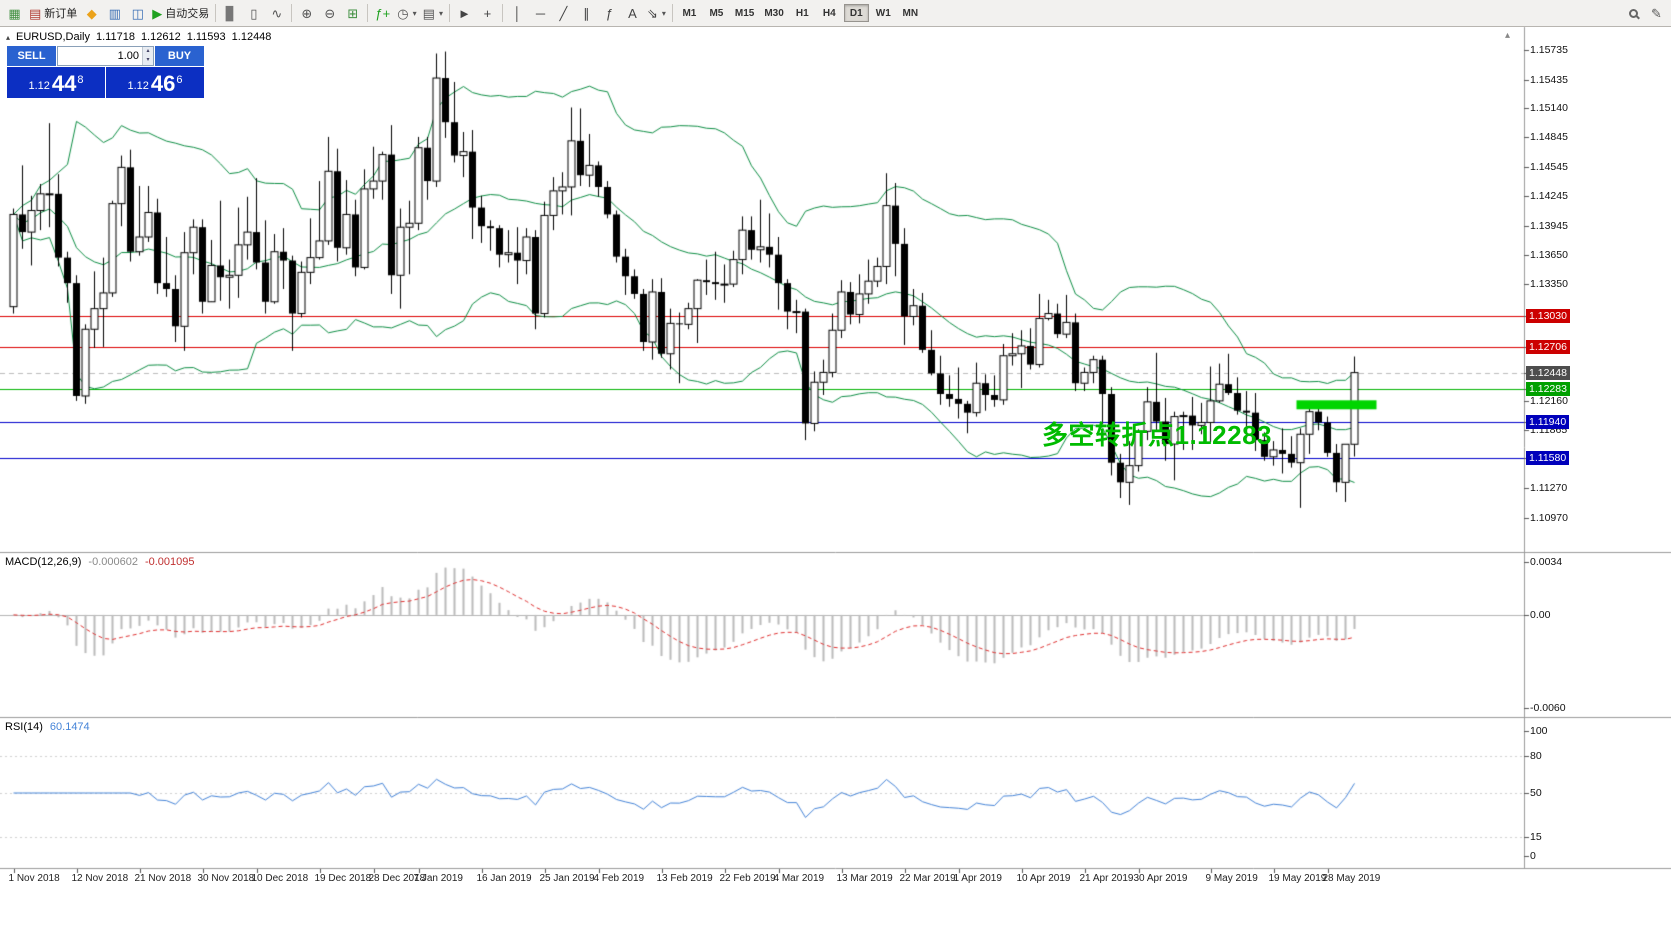  Describe the element at coordinates (114, 13) in the screenshot. I see `market-watch-button: ▥` at that location.